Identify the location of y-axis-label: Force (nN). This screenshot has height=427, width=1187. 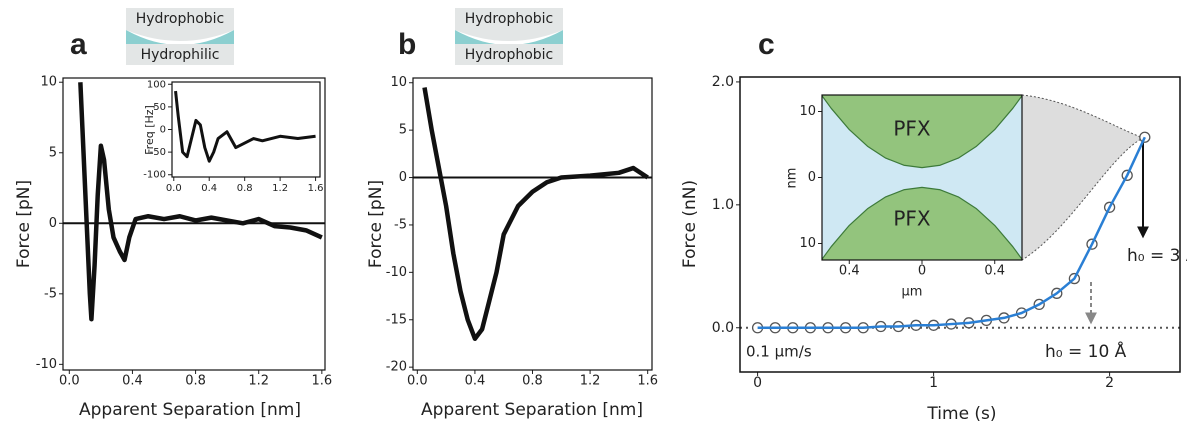
(690, 224).